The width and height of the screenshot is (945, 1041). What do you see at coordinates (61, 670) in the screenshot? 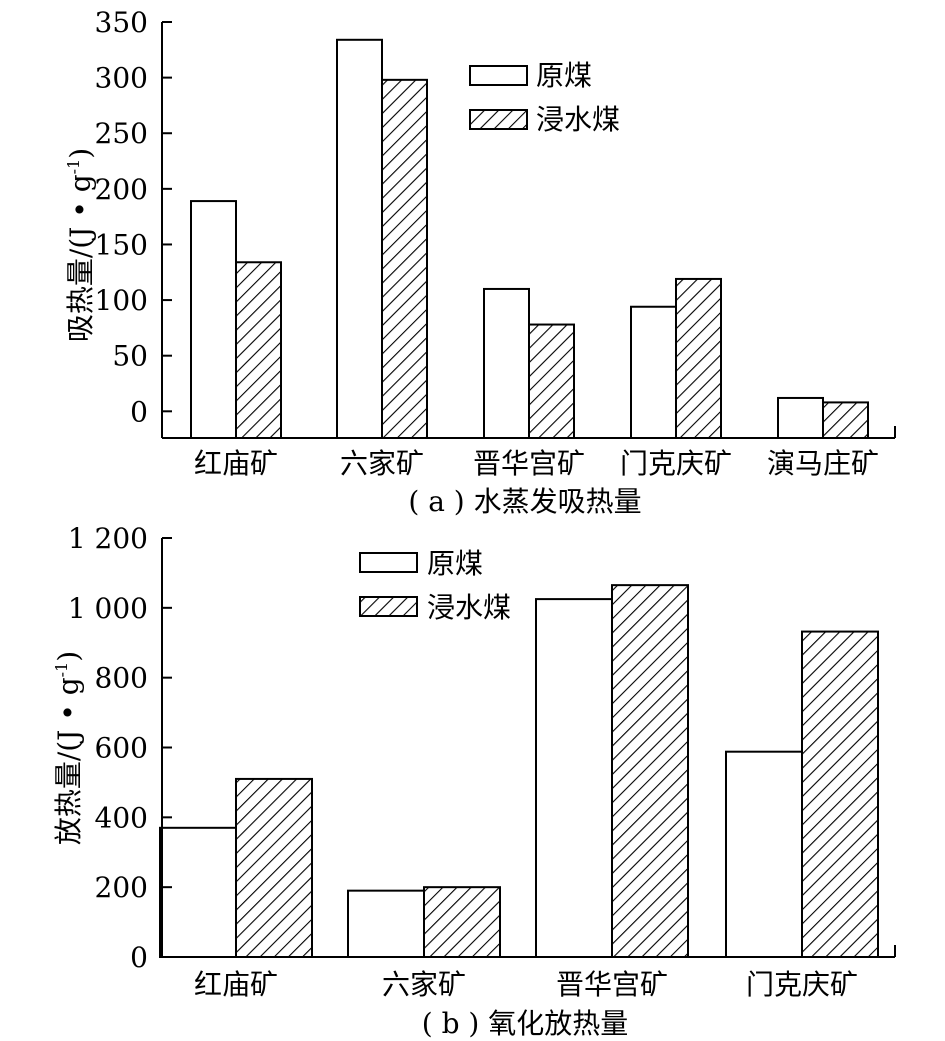
I see `panel-b-y-label-sup: -1` at bounding box center [61, 670].